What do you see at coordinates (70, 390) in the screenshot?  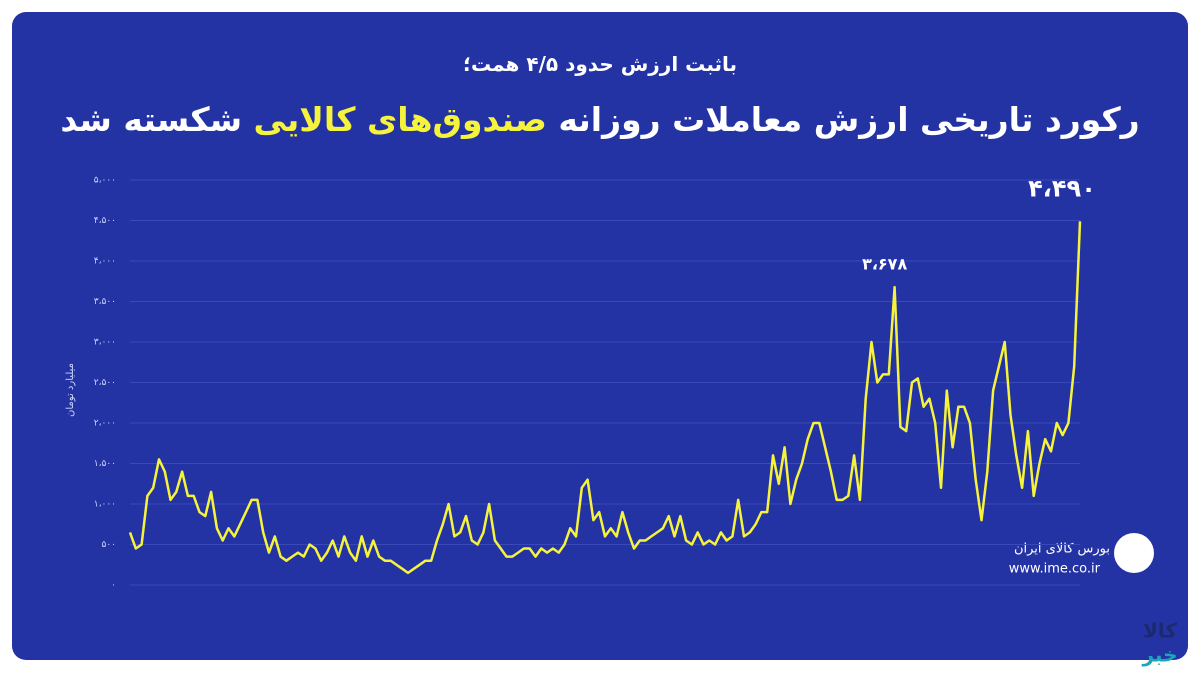 I see `y-axis-label: میلیارد تومان` at bounding box center [70, 390].